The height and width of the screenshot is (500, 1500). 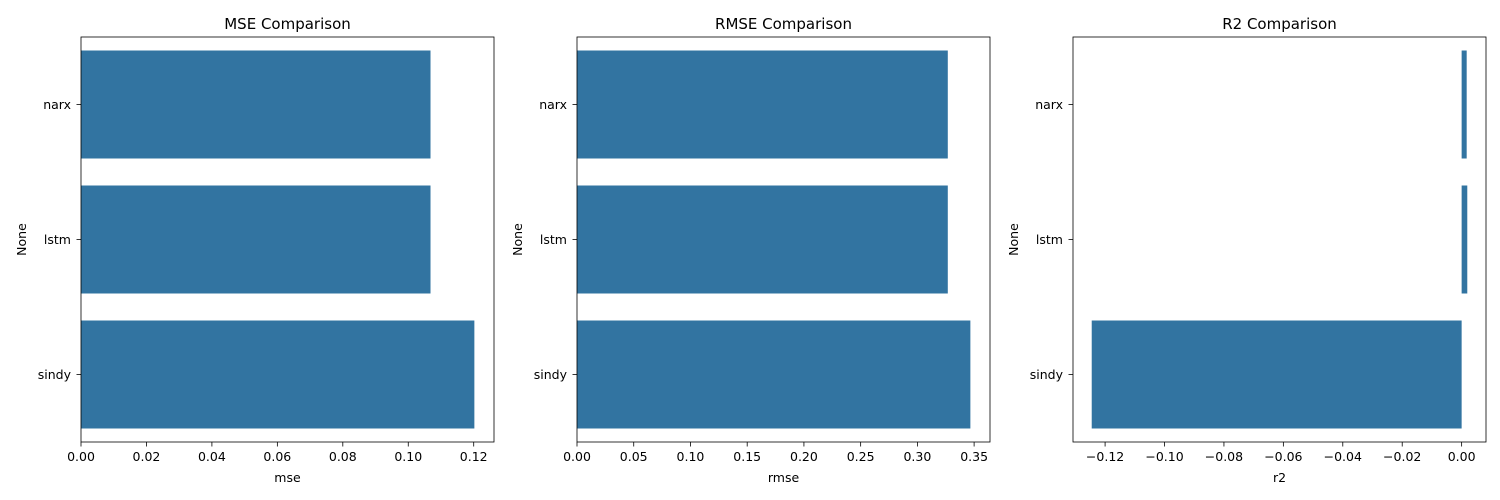 I want to click on x-tick-label: −0.04, so click(x=1343, y=456).